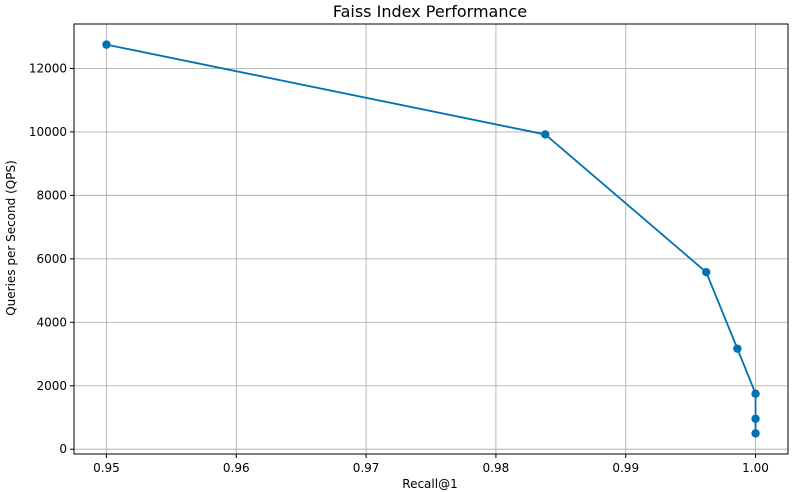  Describe the element at coordinates (106, 468) in the screenshot. I see `x-tick-label: 0.95` at that location.